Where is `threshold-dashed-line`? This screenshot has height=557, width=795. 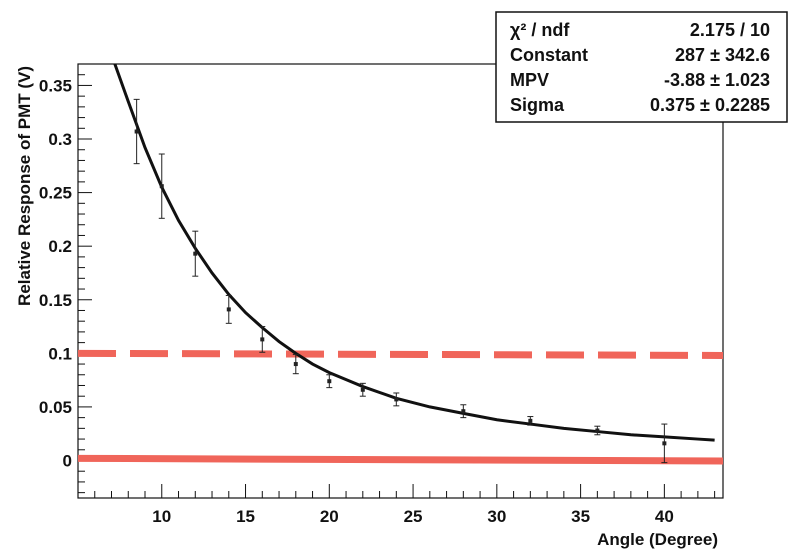
threshold-dashed-line is located at coordinates (400, 354).